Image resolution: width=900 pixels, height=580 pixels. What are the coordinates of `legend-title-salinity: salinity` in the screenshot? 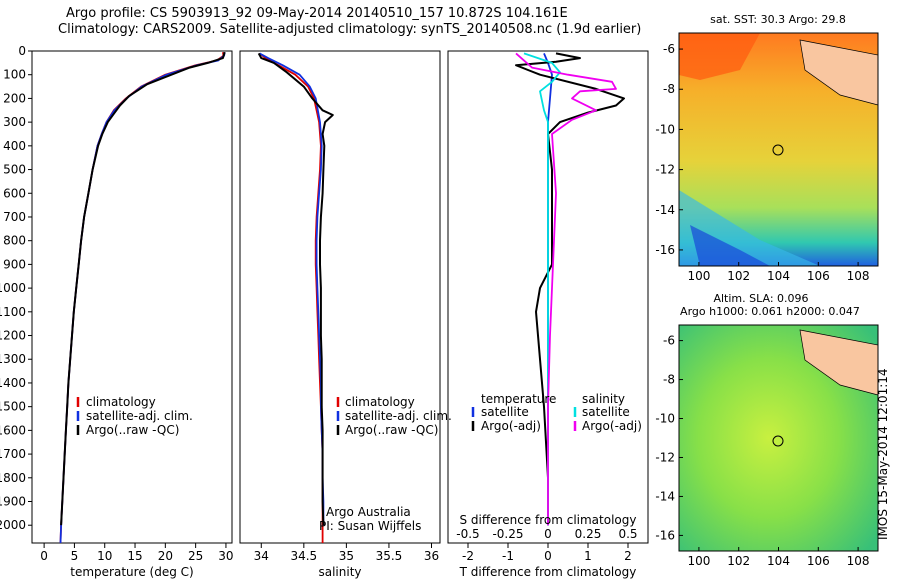 It's located at (603, 399).